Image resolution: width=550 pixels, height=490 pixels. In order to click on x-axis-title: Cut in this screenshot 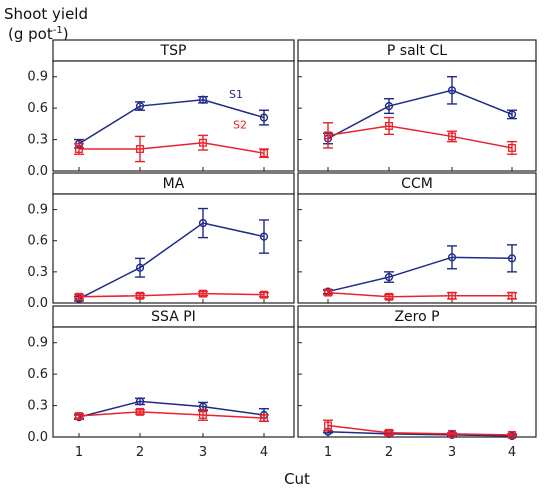, I will do `click(297, 479)`.